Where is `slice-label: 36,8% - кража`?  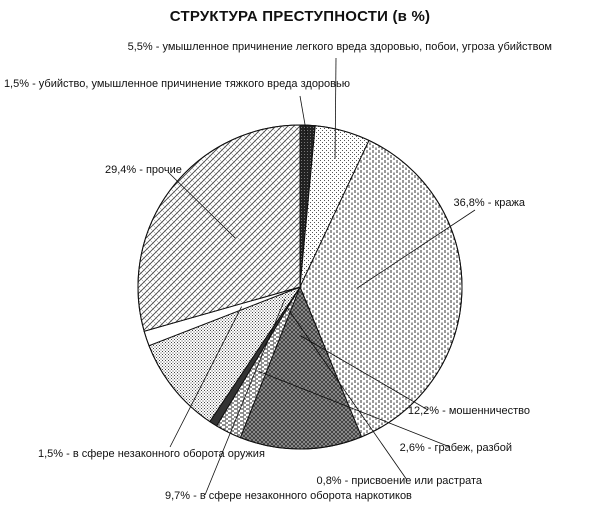
slice-label: 36,8% - кража is located at coordinates (490, 203).